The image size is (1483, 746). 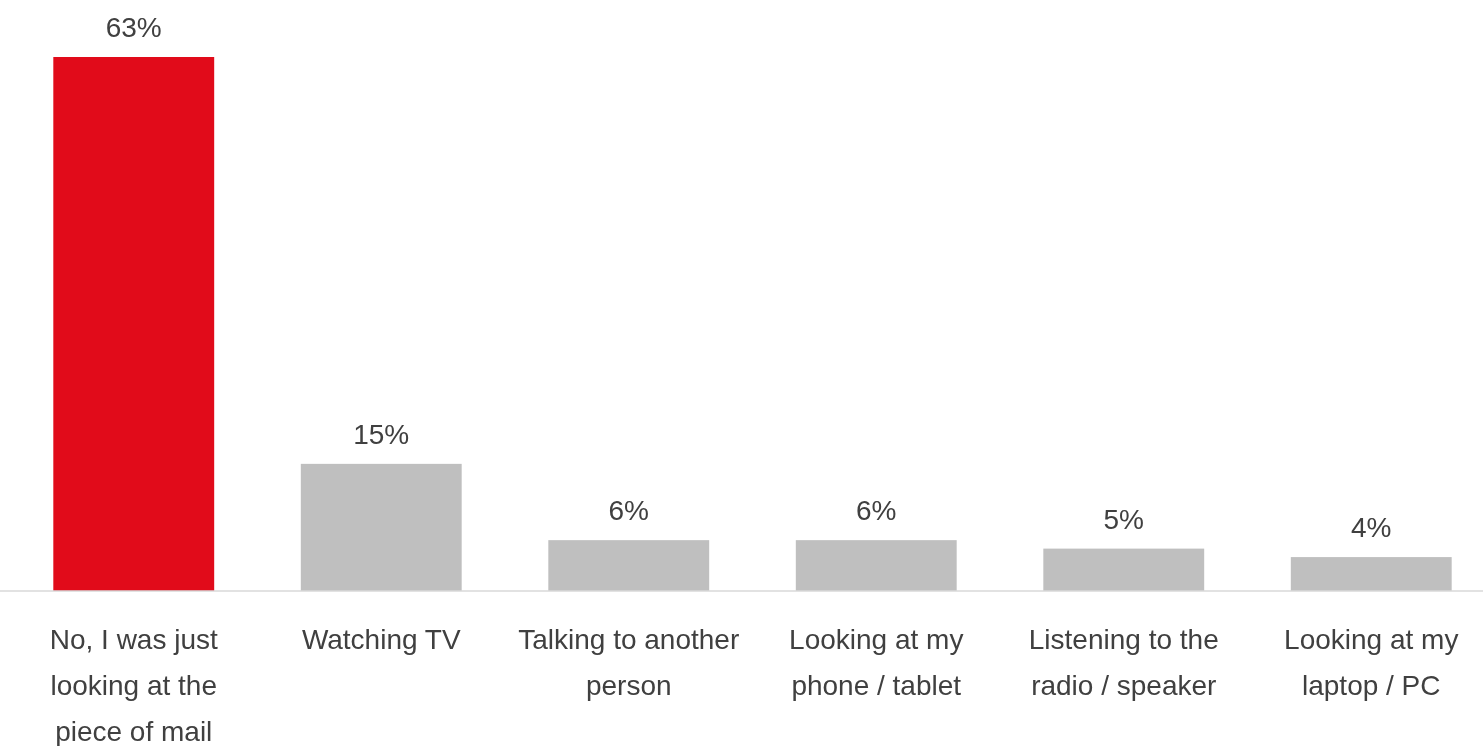 What do you see at coordinates (1371, 662) in the screenshot?
I see `x-tick-label: Looking at my laptop / PC` at bounding box center [1371, 662].